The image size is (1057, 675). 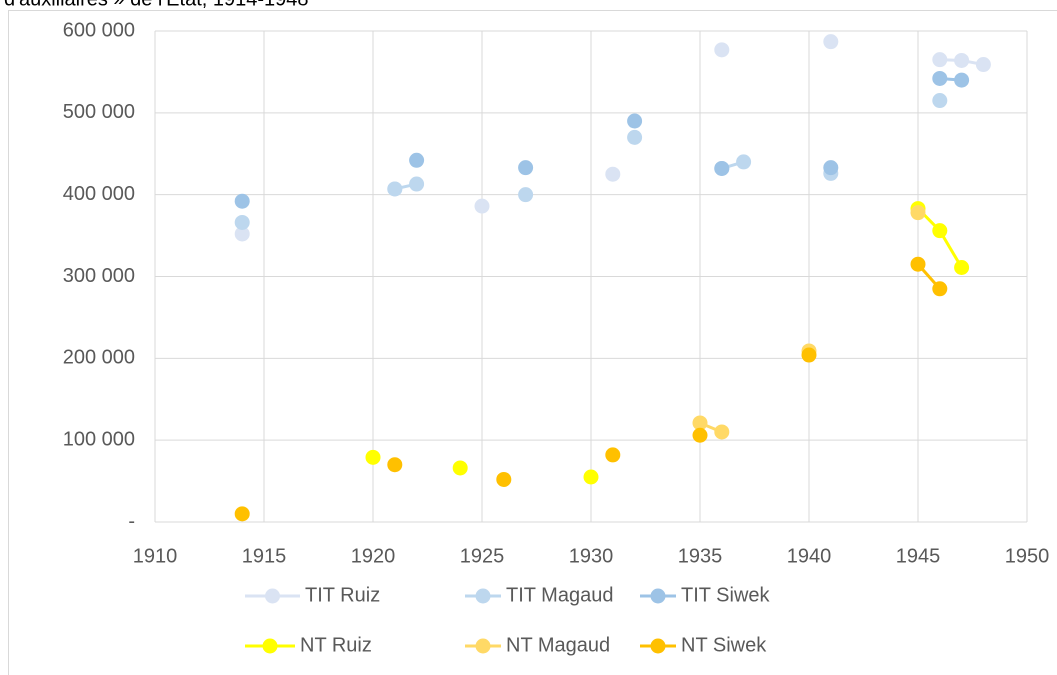 What do you see at coordinates (99, 30) in the screenshot?
I see `y-tick-label: 600 000` at bounding box center [99, 30].